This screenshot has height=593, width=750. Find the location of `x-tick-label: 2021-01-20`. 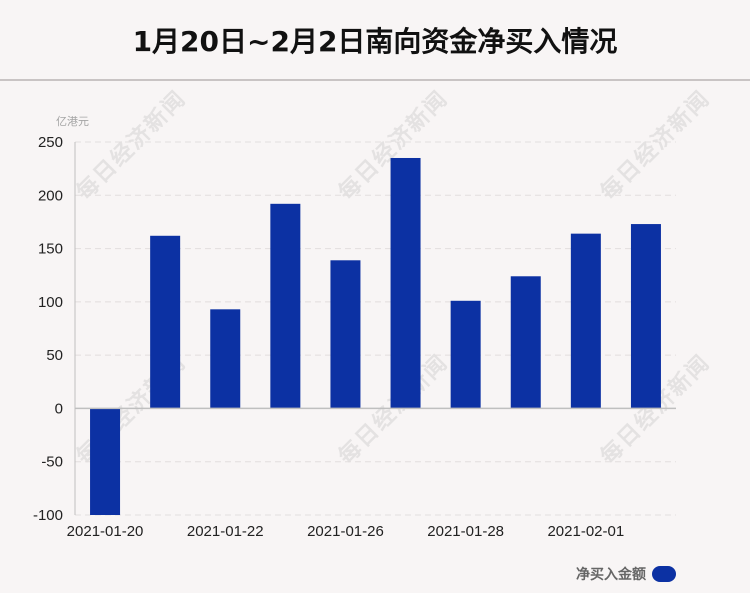

x-tick-label: 2021-01-20 is located at coordinates (105, 531).